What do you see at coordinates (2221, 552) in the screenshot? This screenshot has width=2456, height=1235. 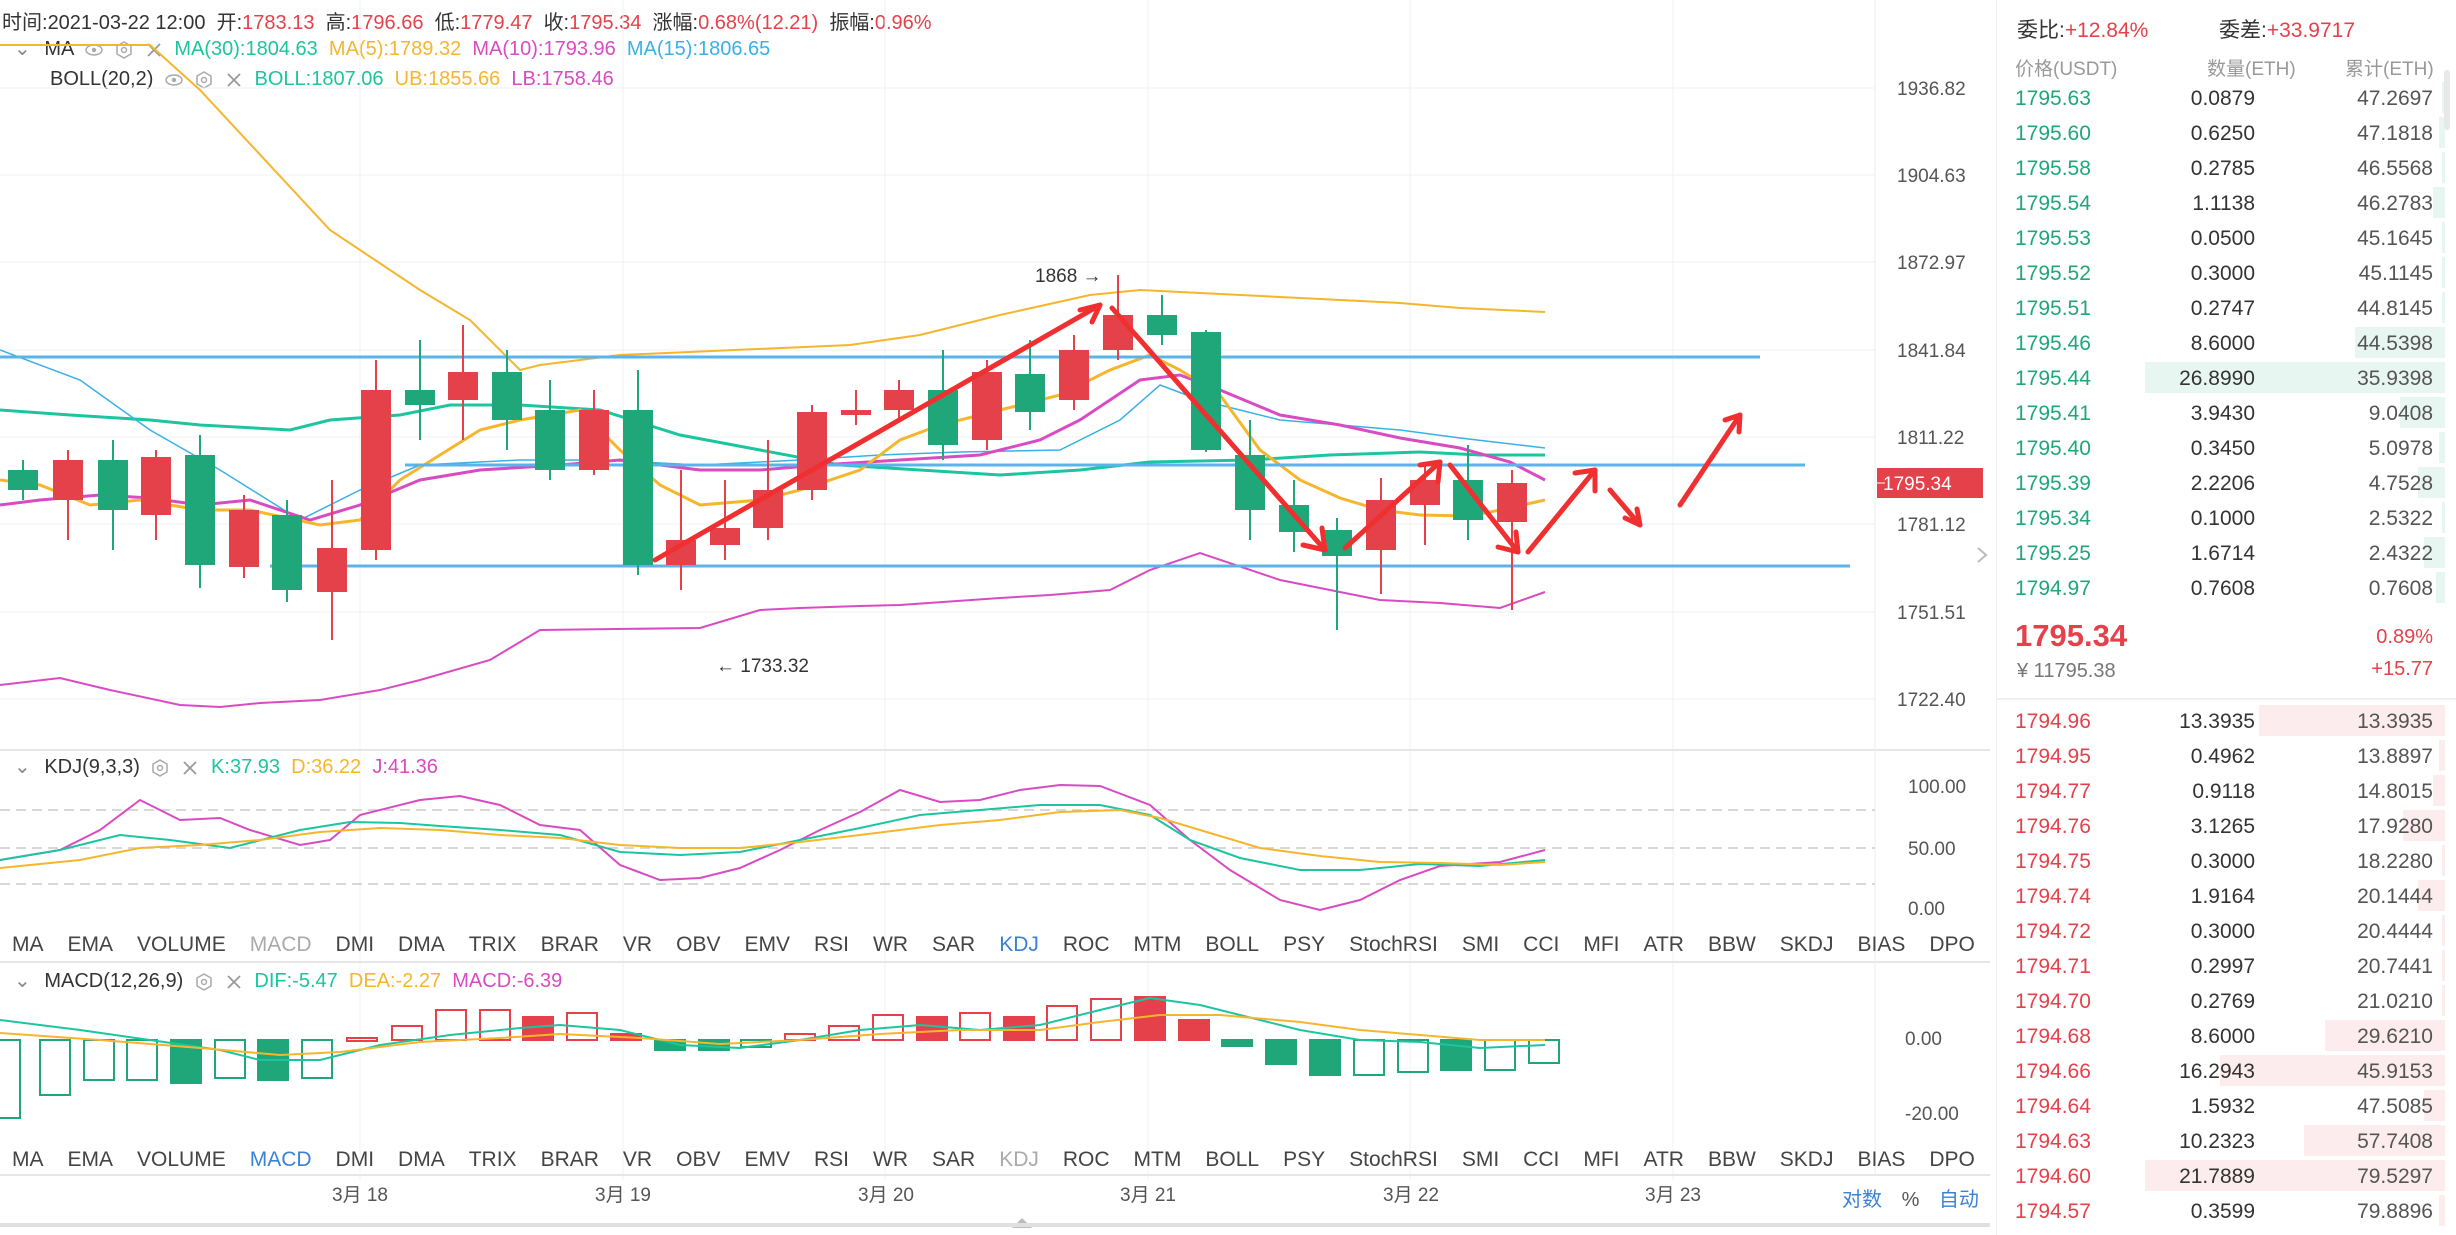 I see `orderbook-row: 1795.25 1.6714 2.4322` at bounding box center [2221, 552].